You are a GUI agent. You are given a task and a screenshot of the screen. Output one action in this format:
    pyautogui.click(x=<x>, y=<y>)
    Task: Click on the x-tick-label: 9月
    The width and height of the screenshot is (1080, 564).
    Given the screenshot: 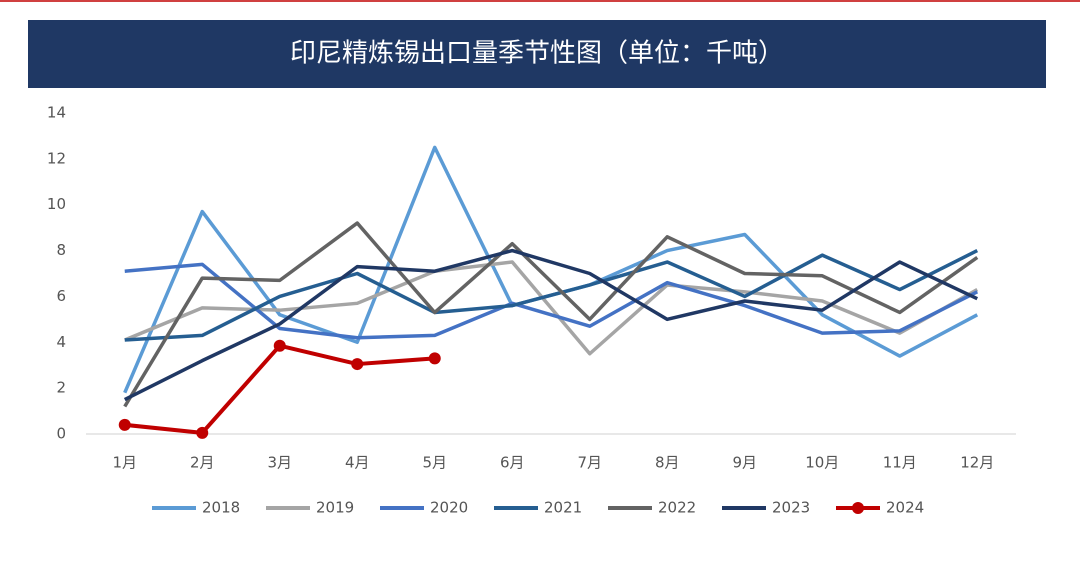 What is the action you would take?
    pyautogui.click(x=744, y=463)
    